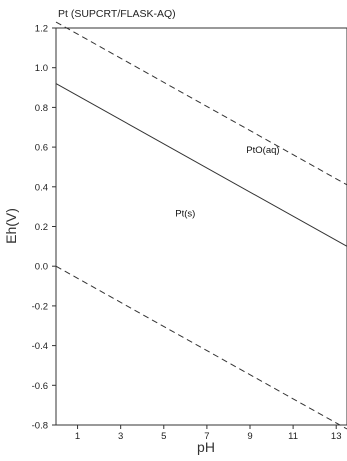 The image size is (347, 461). I want to click on y-axis: 1.2 1.0 0.8 0.6 0.4 0.2 0.0 -0.2 -0.4 -0.6 -0.8, so click(44, 228).